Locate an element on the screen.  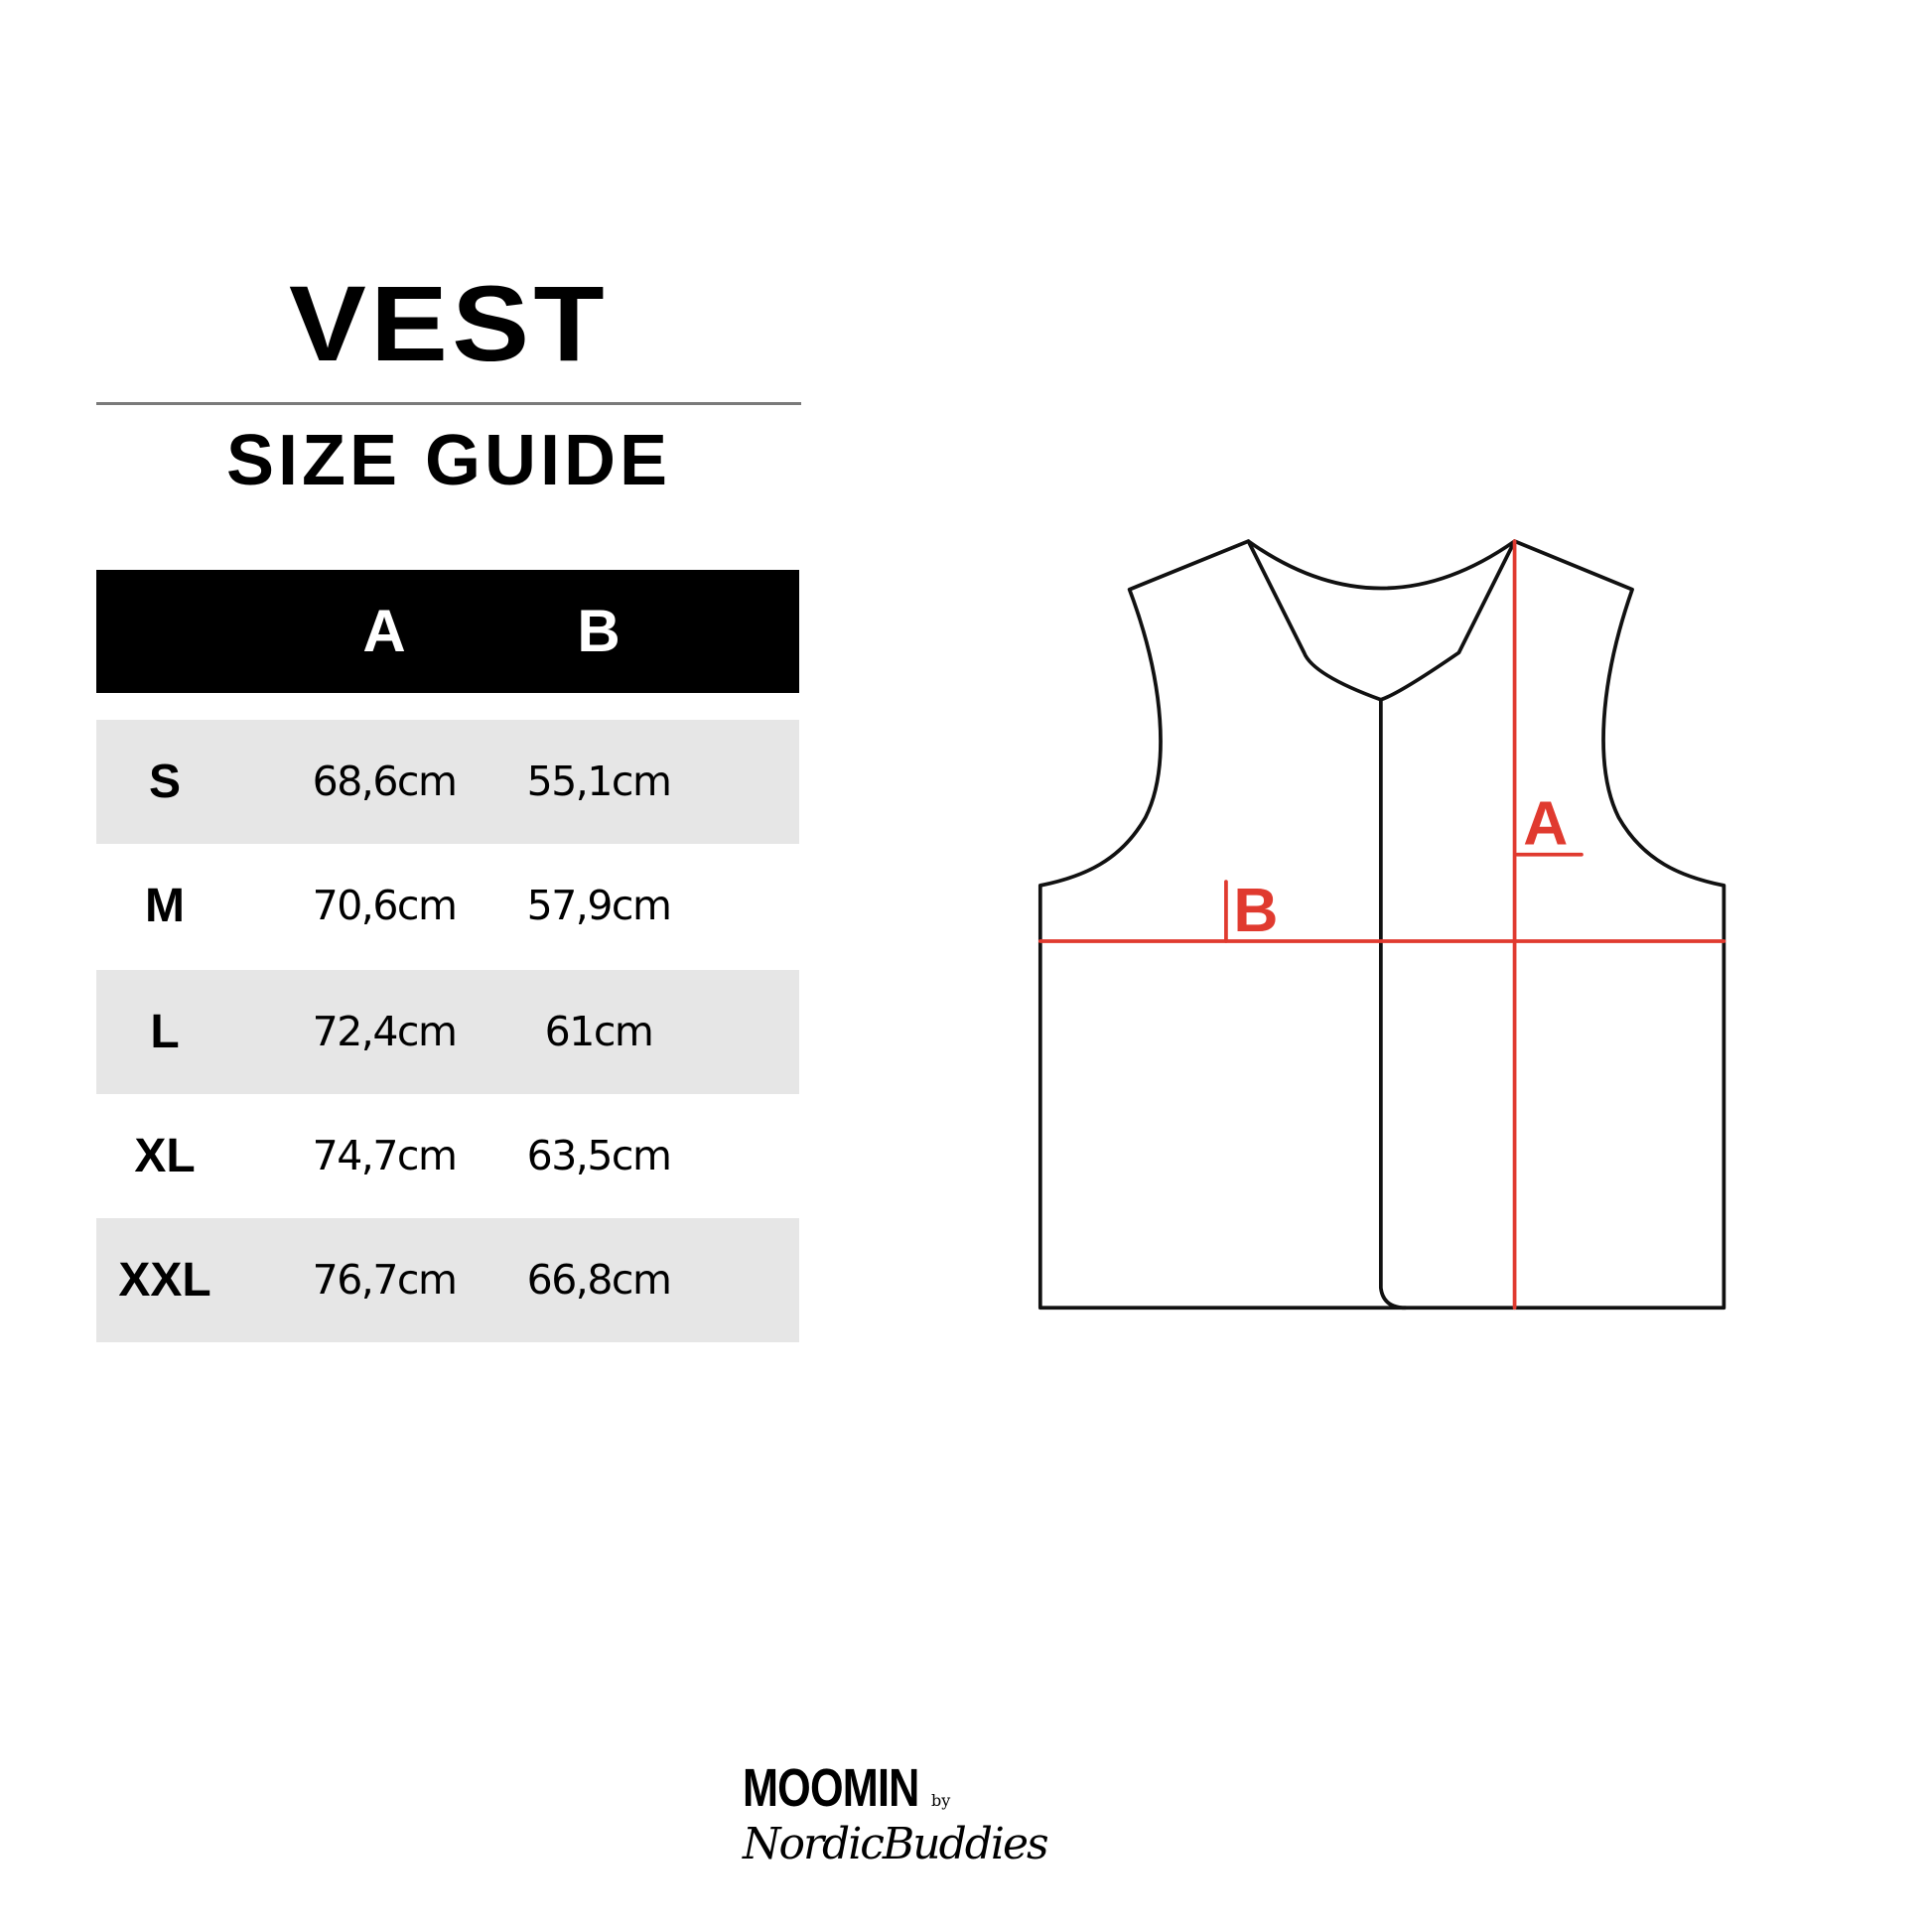
value-b: 66,8cm is located at coordinates (599, 1280).